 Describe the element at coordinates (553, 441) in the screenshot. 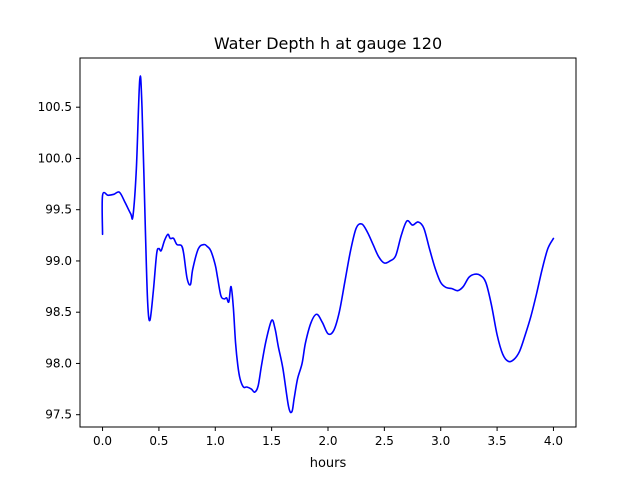

I see `x-tick-label: 4.0` at that location.